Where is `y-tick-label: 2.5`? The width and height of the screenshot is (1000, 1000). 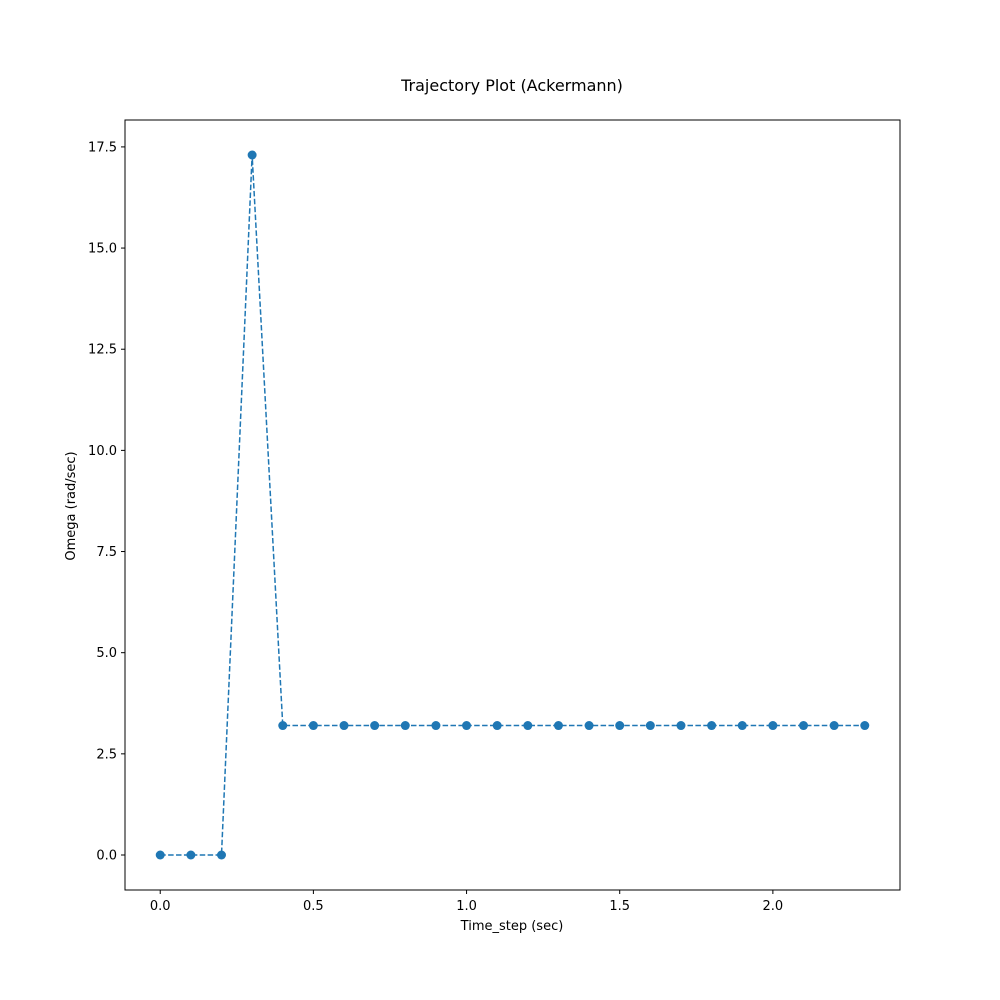 y-tick-label: 2.5 is located at coordinates (106, 754).